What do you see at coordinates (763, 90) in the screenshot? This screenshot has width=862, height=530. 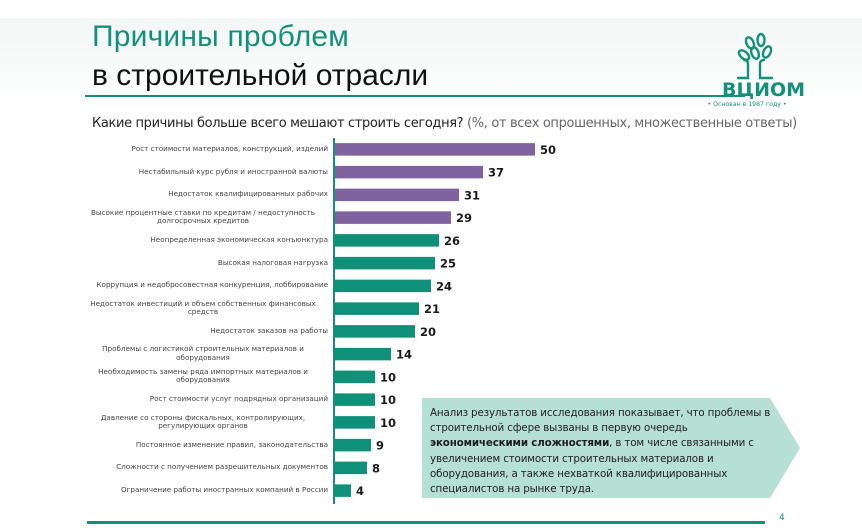 I see `logo-wordmark: ВЦИОМ` at bounding box center [763, 90].